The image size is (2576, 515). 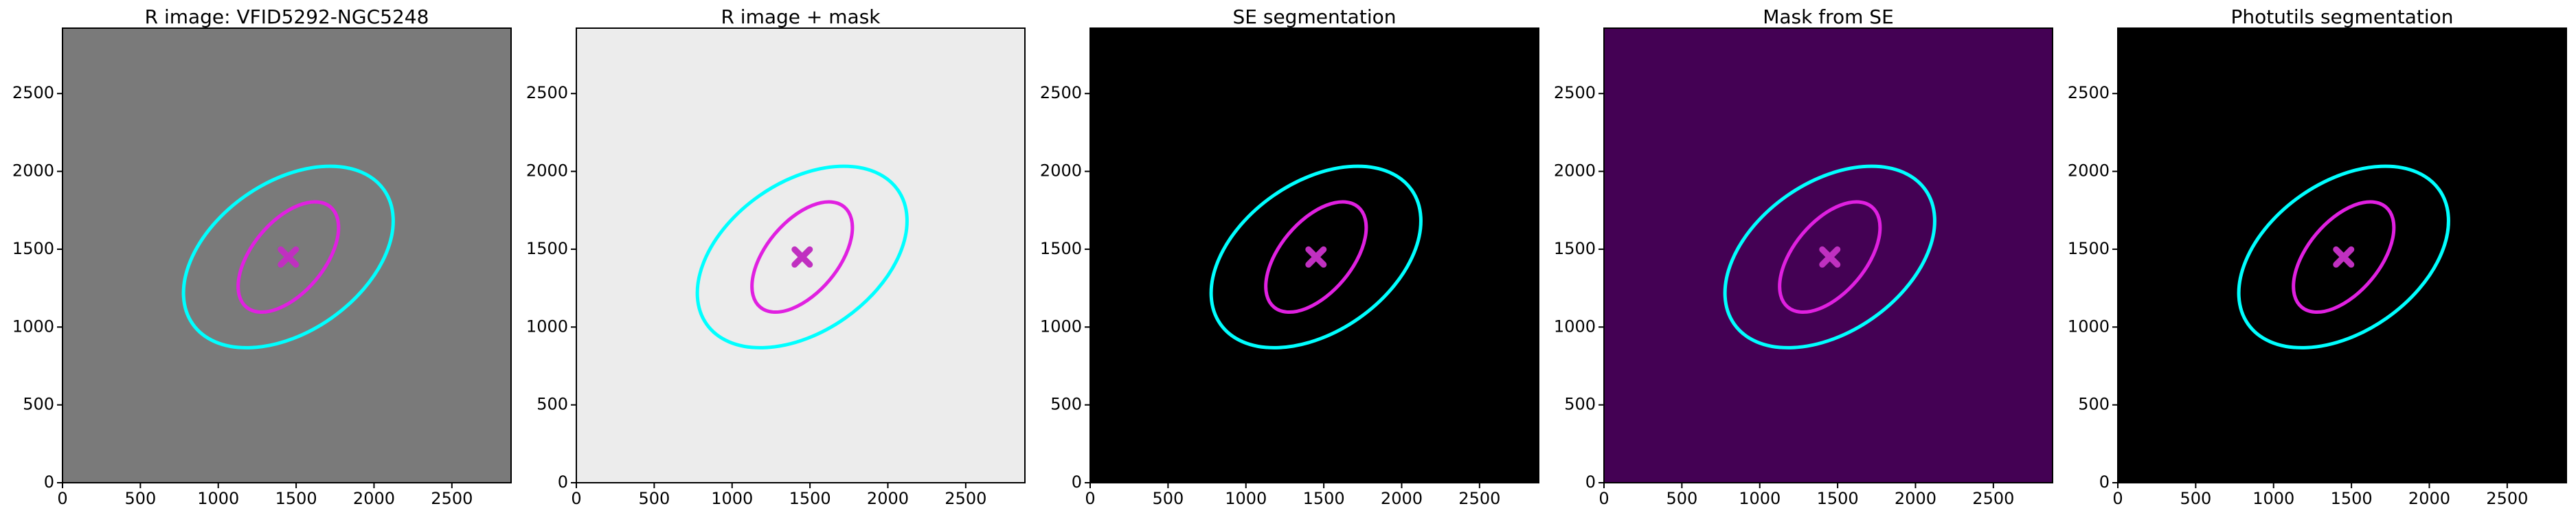 I want to click on panel-title: Mask from SE, so click(x=1828, y=16).